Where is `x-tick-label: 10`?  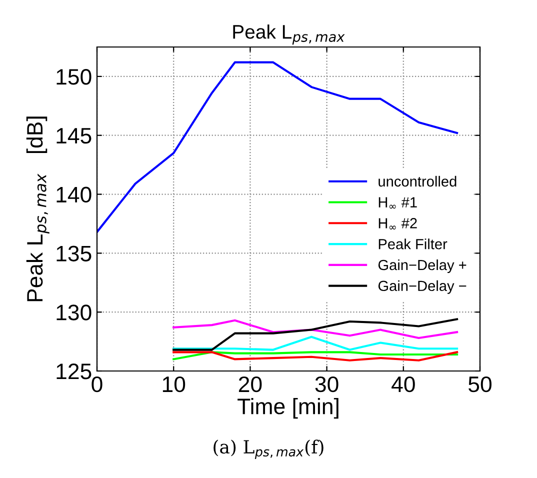
x-tick-label: 10 is located at coordinates (174, 384).